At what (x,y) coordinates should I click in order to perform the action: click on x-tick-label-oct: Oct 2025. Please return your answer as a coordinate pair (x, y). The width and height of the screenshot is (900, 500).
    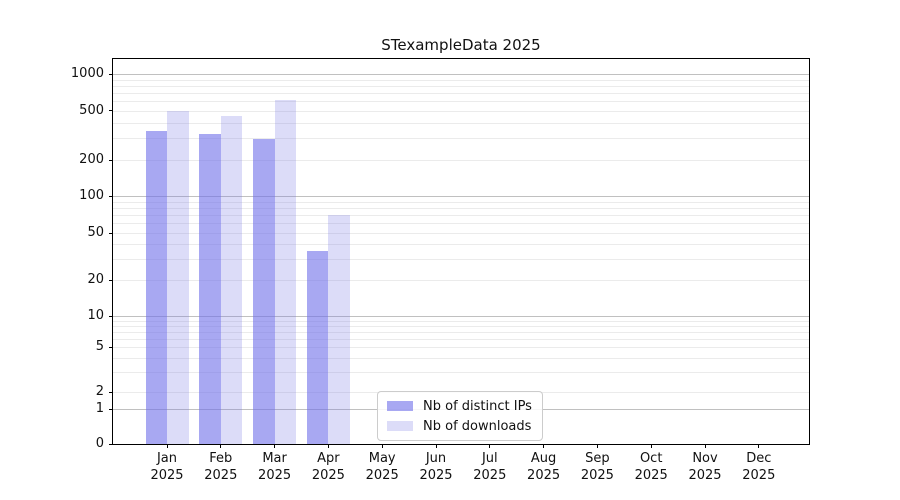
    Looking at the image, I should click on (651, 467).